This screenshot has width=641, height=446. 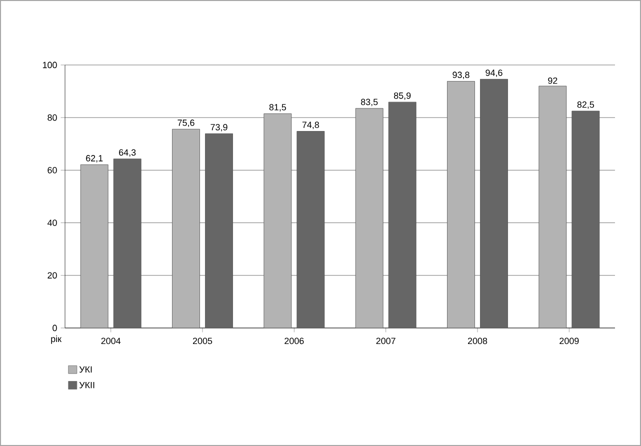 I want to click on data-label: 81,5, so click(x=277, y=108).